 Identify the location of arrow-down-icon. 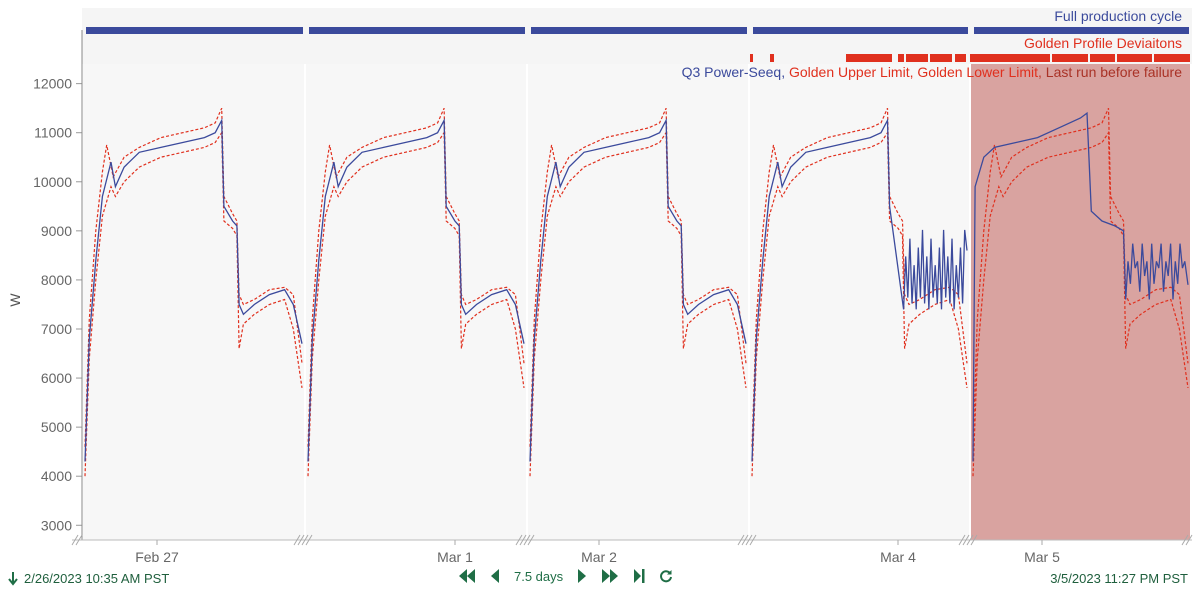
(13, 578).